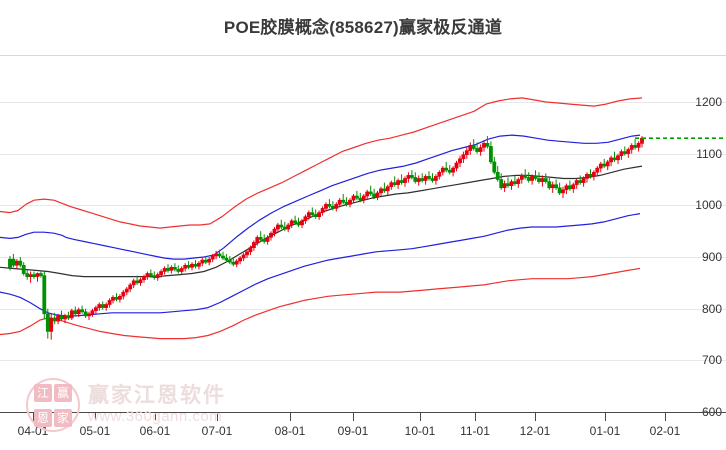 This screenshot has height=450, width=726. What do you see at coordinates (363, 412) in the screenshot?
I see `x-axis-line` at bounding box center [363, 412].